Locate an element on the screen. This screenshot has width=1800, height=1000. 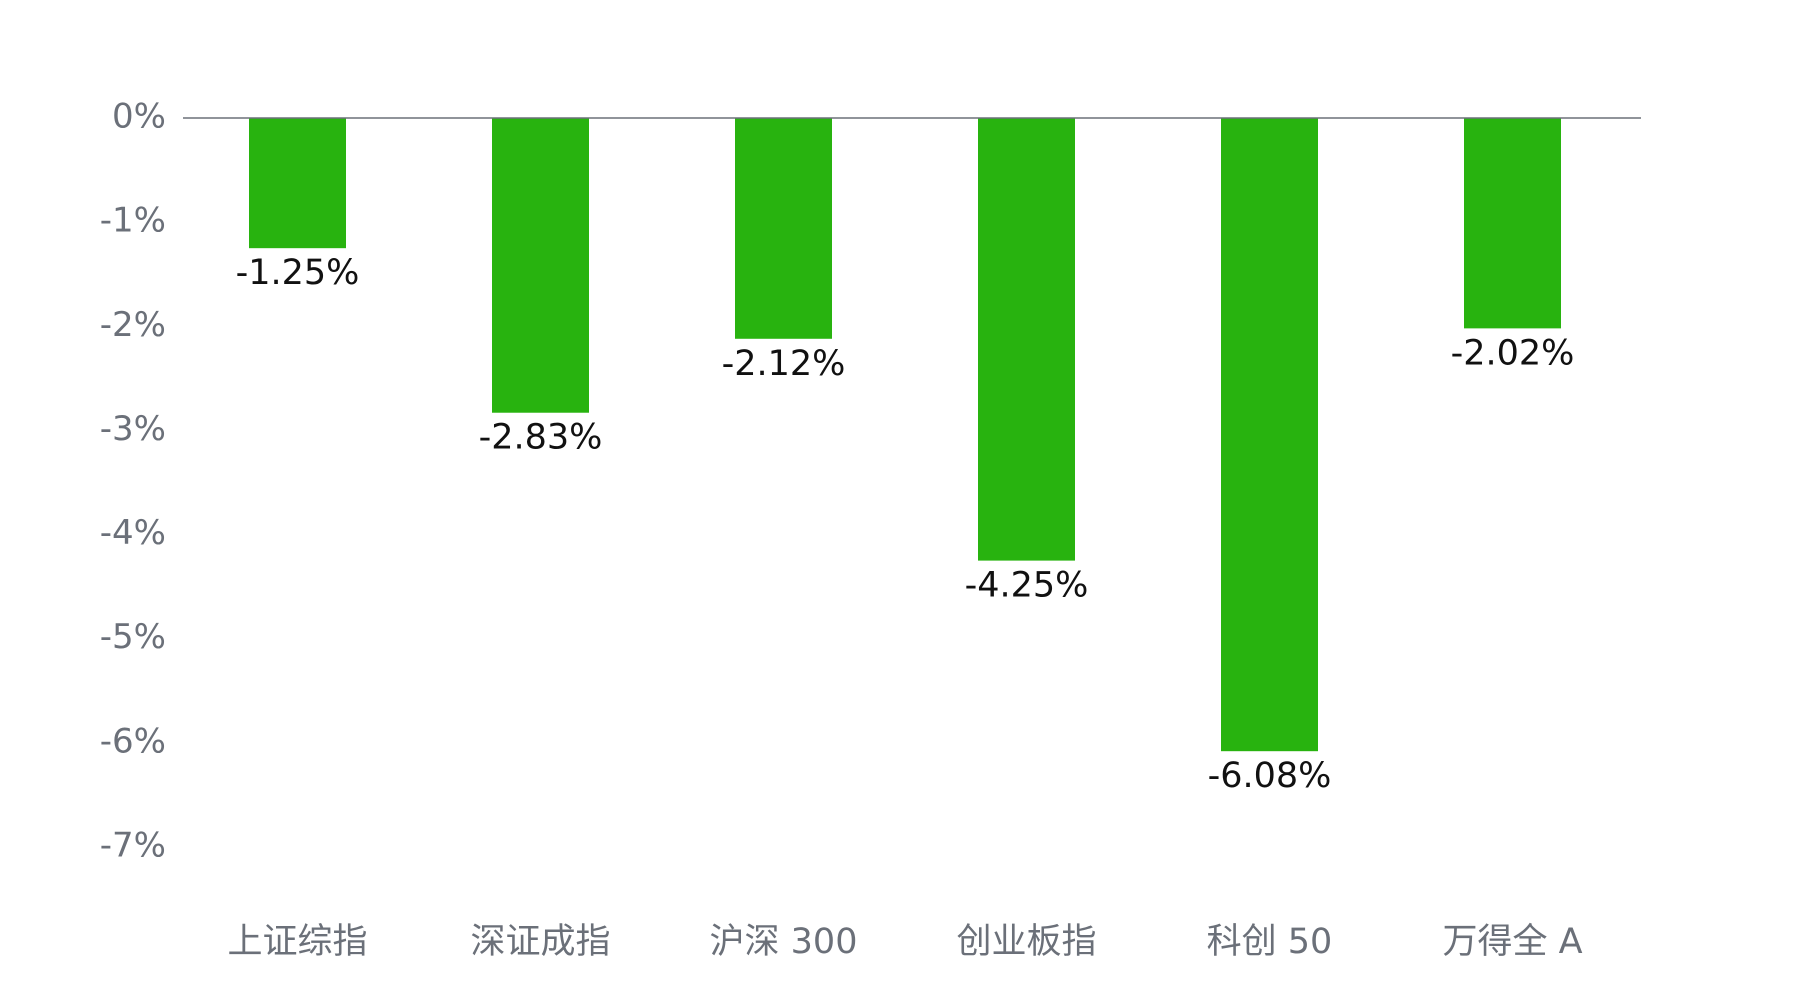
y-tick-label: -1% is located at coordinates (133, 221).